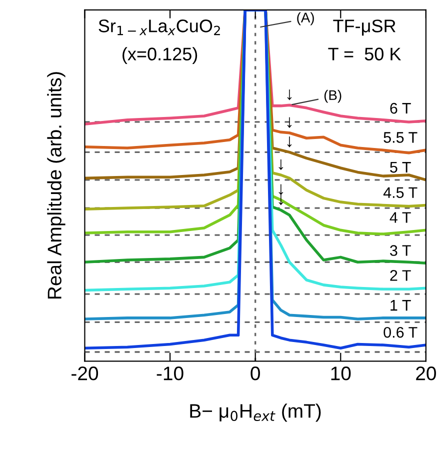 Image resolution: width=446 pixels, height=452 pixels. I want to click on annotation: (x=0.125), so click(160, 55).